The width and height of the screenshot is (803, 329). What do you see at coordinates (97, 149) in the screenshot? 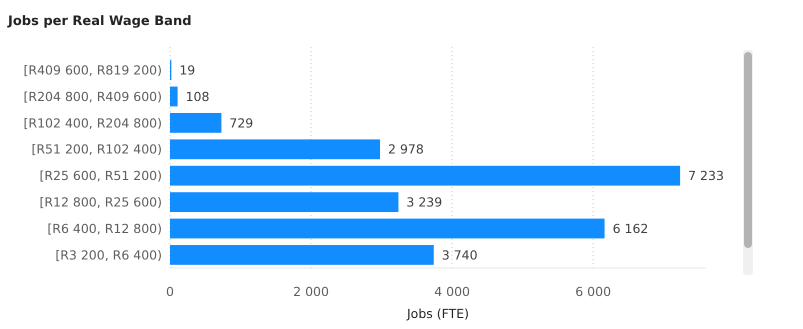
I see `y-tick-label: [R51 200, R102 400)` at bounding box center [97, 149].